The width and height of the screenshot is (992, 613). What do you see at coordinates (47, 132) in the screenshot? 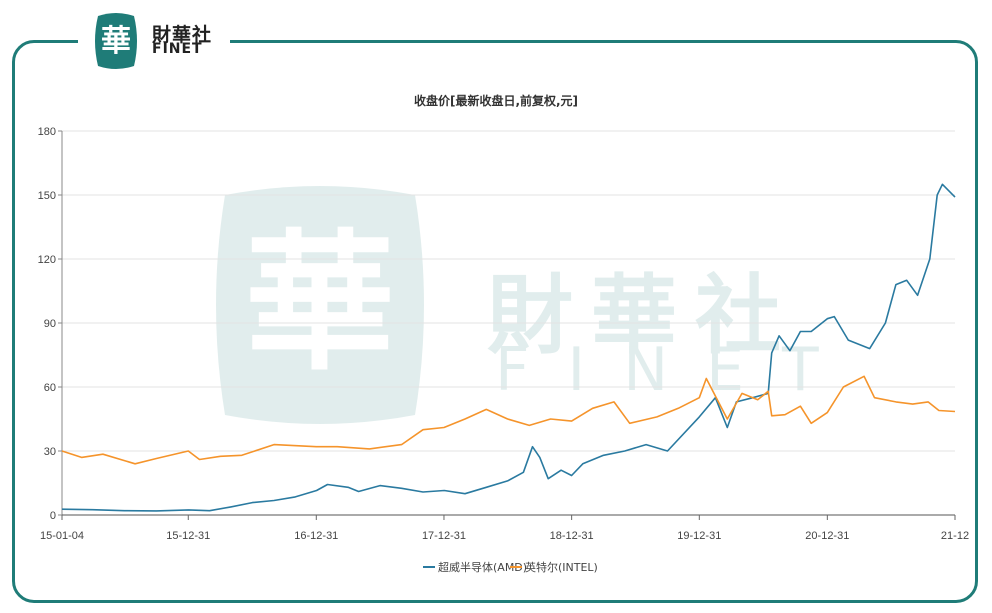
I see `y-tick-label-180: 180` at bounding box center [47, 132].